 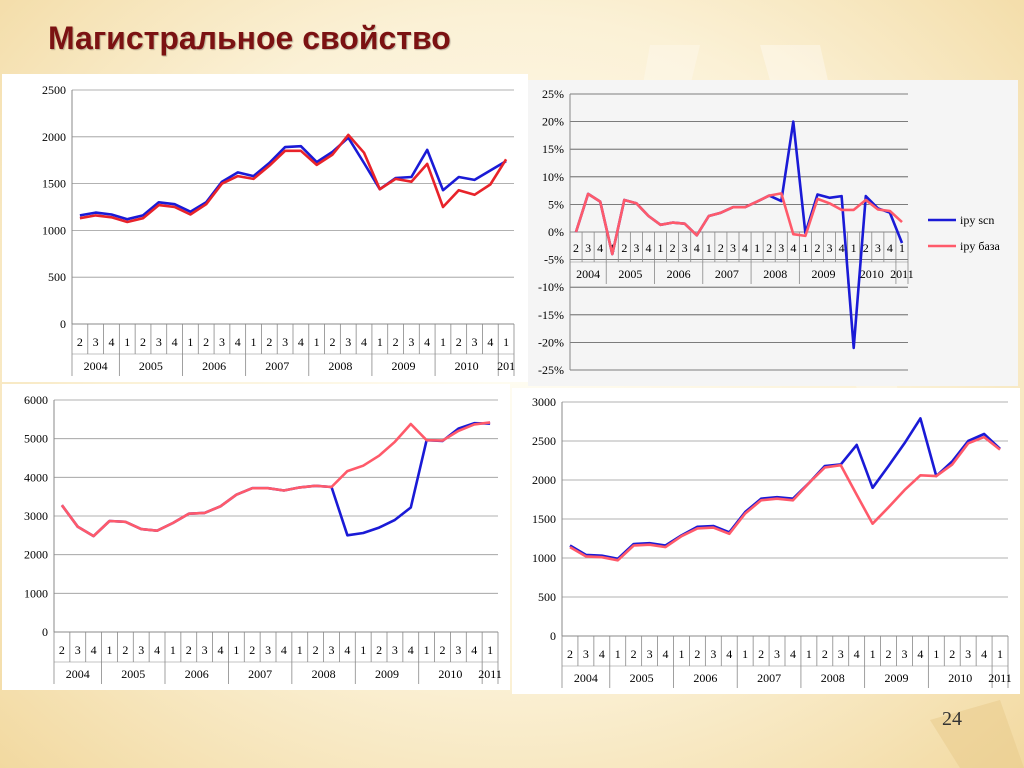 I want to click on y-tick-label: -20%, so click(x=551, y=342).